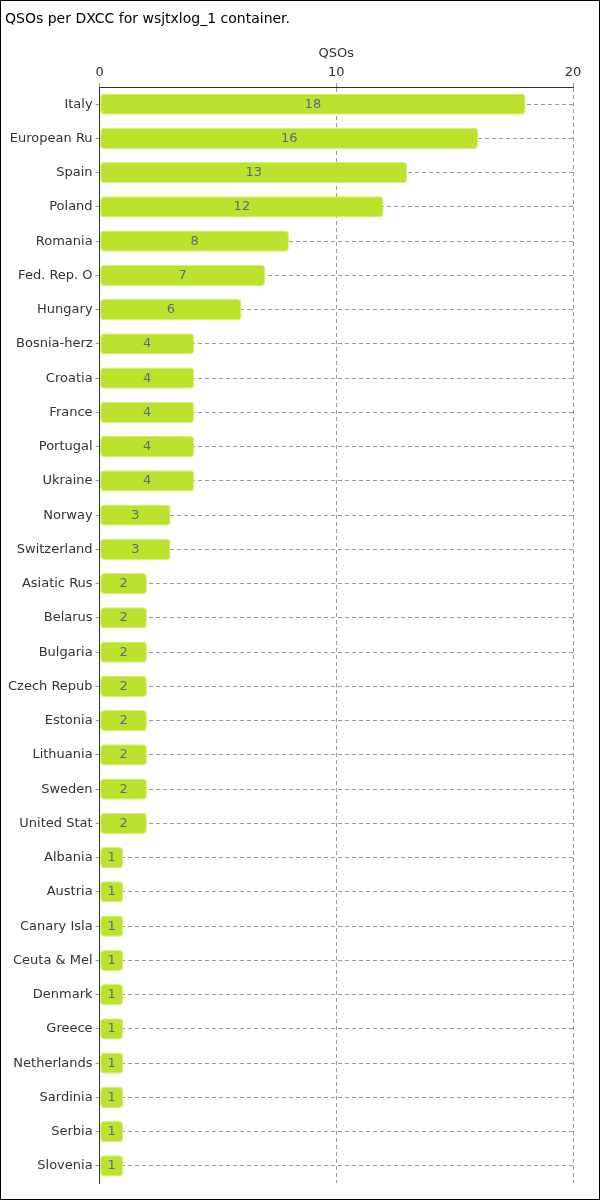  I want to click on x-tick-label: 20, so click(573, 71).